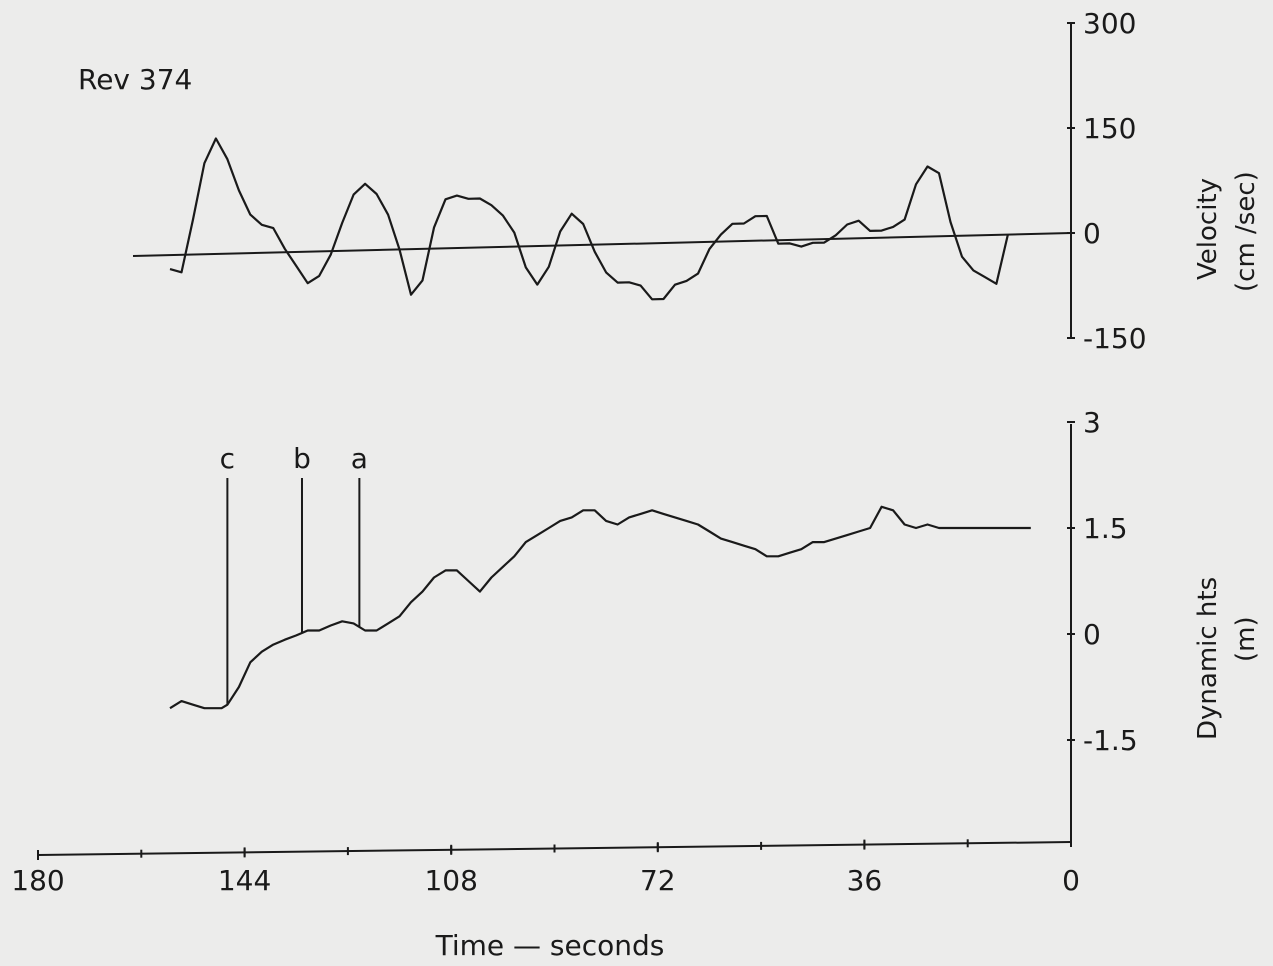 The height and width of the screenshot is (966, 1273). What do you see at coordinates (1071, 880) in the screenshot?
I see `time-tick-label: 0` at bounding box center [1071, 880].